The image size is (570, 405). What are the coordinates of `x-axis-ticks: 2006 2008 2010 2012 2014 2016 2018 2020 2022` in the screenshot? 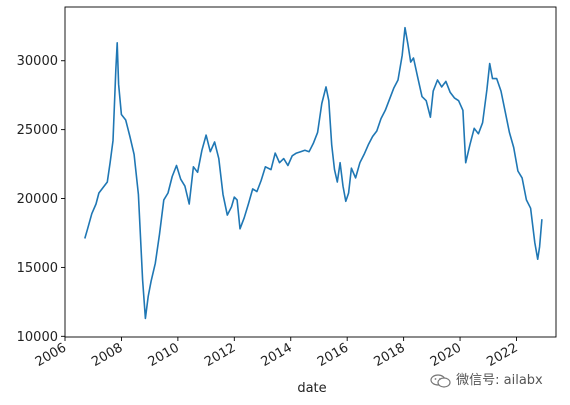 It's located at (276, 353).